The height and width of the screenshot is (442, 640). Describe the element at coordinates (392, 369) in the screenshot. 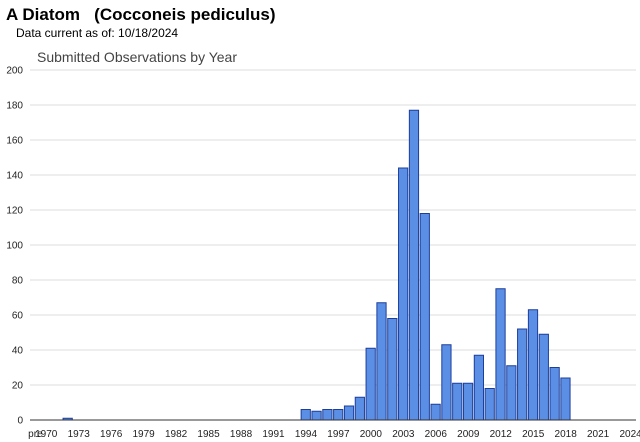

I see `bar-2002` at that location.